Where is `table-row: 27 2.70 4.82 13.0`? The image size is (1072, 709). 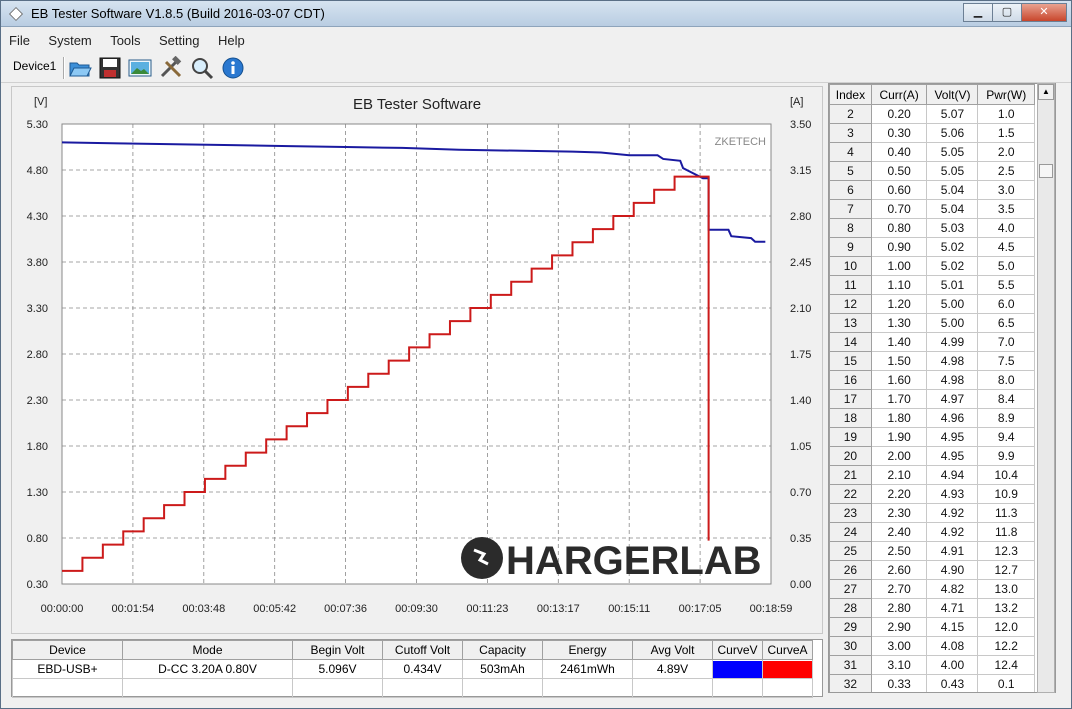
table-row: 27 2.70 4.82 13.0 is located at coordinates (932, 589).